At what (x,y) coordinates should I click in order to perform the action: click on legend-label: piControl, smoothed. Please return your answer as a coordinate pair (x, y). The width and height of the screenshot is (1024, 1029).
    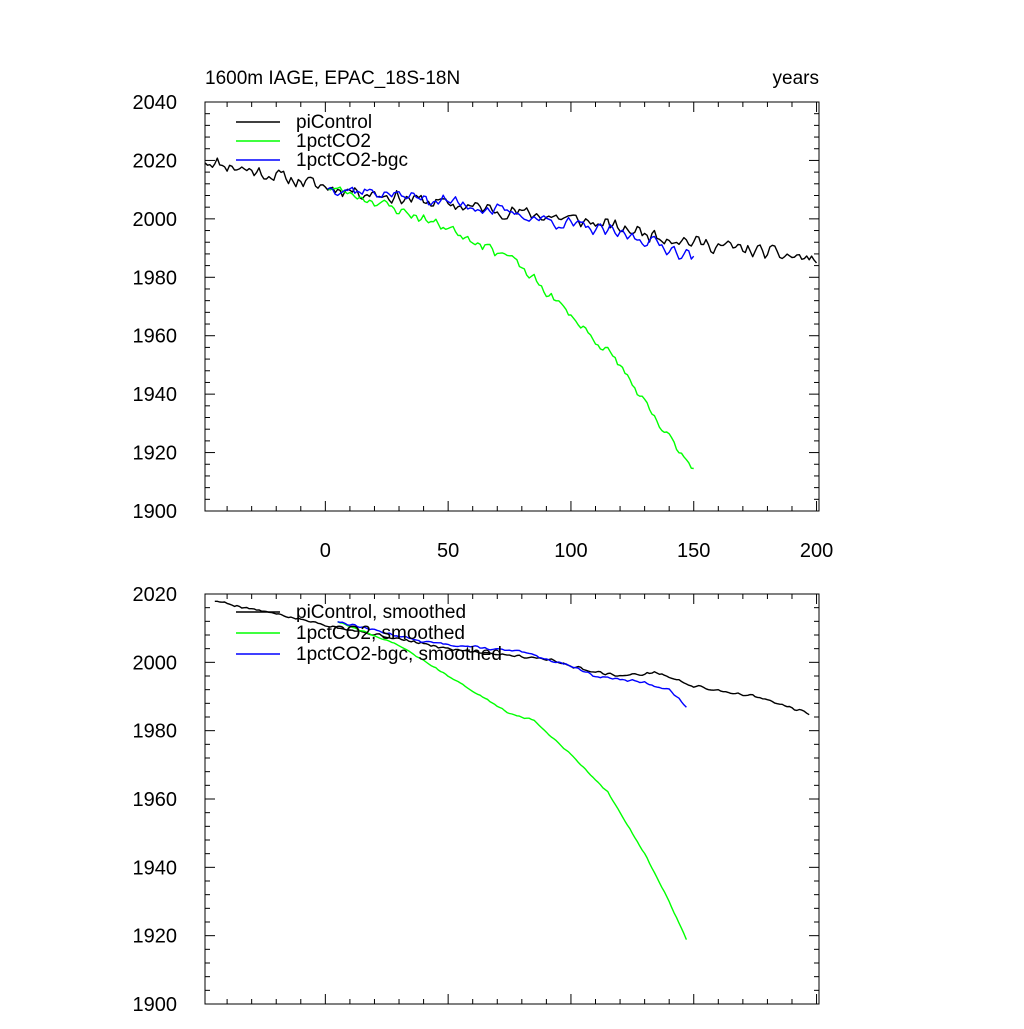
    Looking at the image, I should click on (381, 612).